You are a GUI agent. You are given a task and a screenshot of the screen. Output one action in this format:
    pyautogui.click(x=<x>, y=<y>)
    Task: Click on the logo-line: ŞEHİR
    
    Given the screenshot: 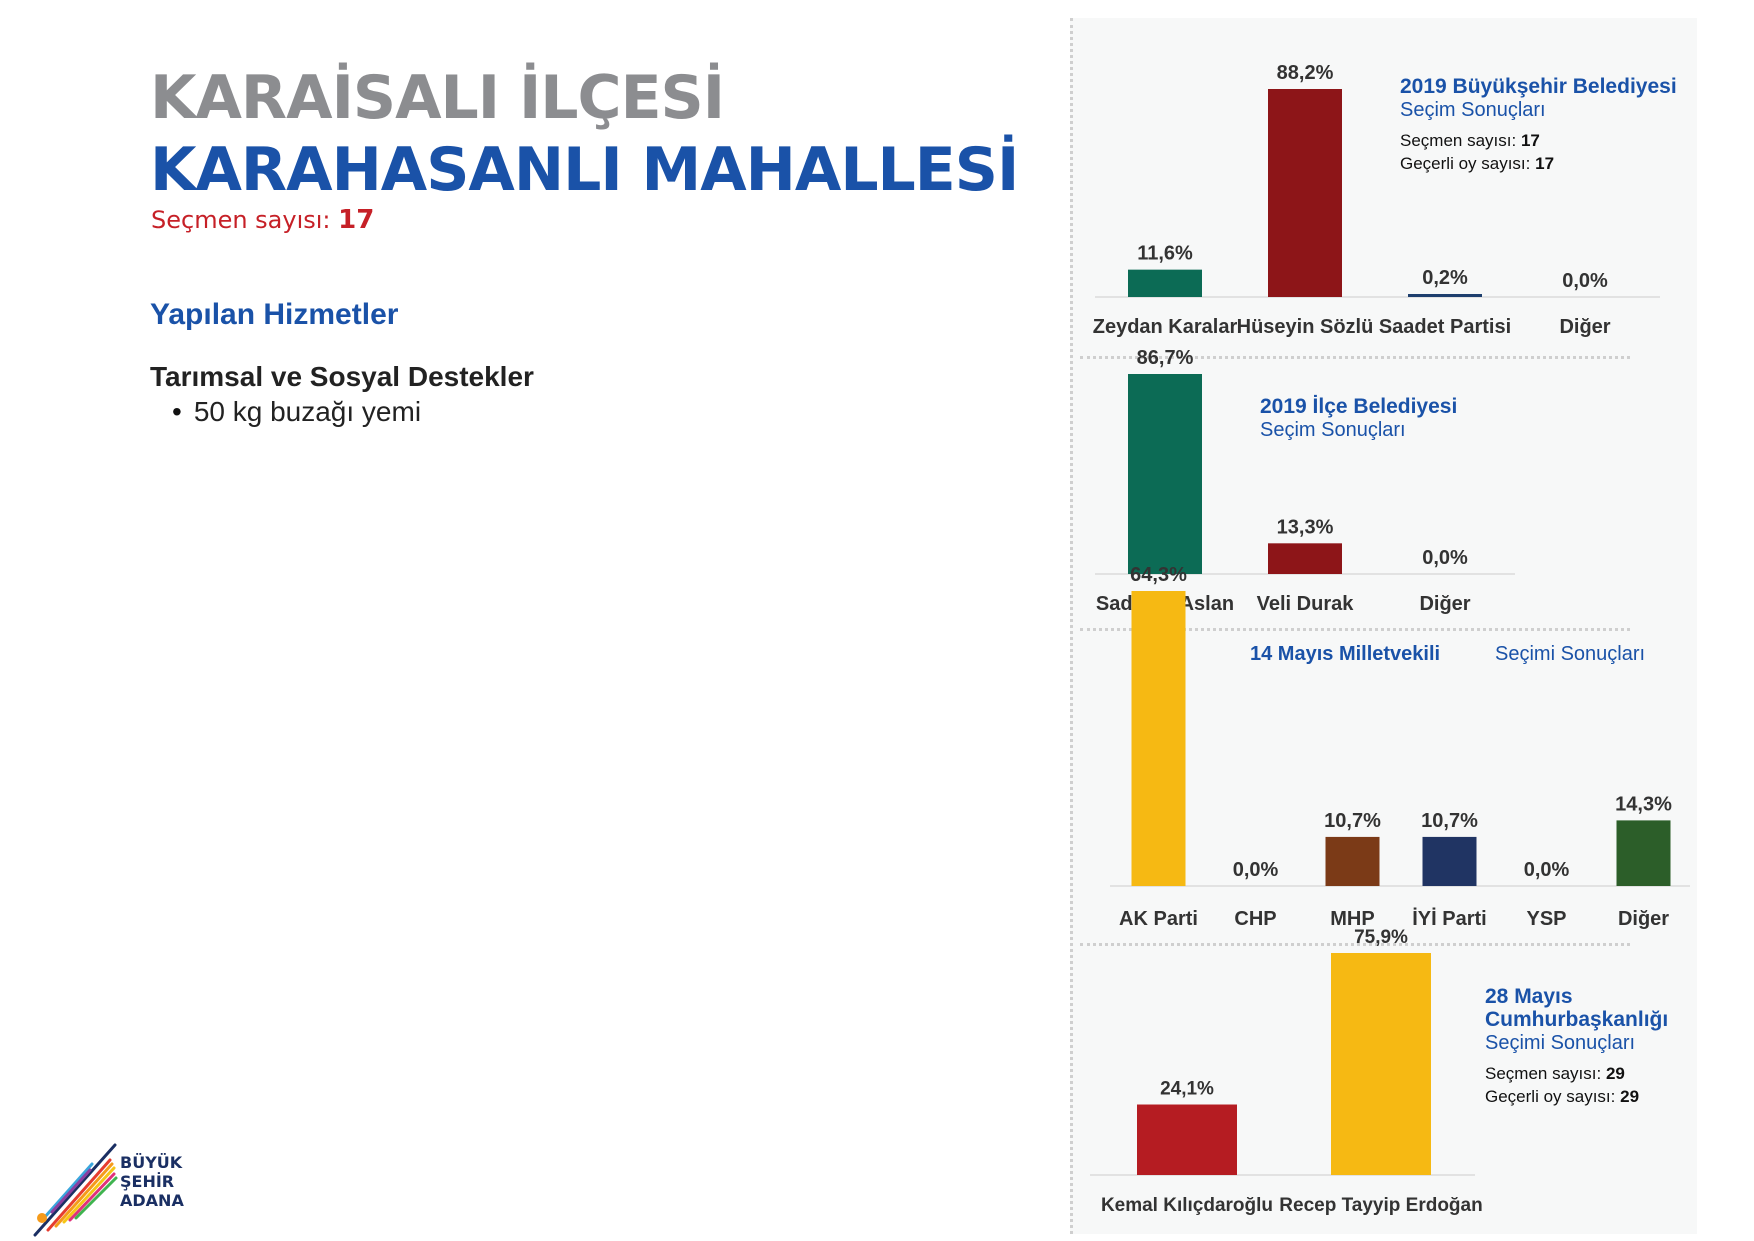 What is the action you would take?
    pyautogui.click(x=147, y=1181)
    